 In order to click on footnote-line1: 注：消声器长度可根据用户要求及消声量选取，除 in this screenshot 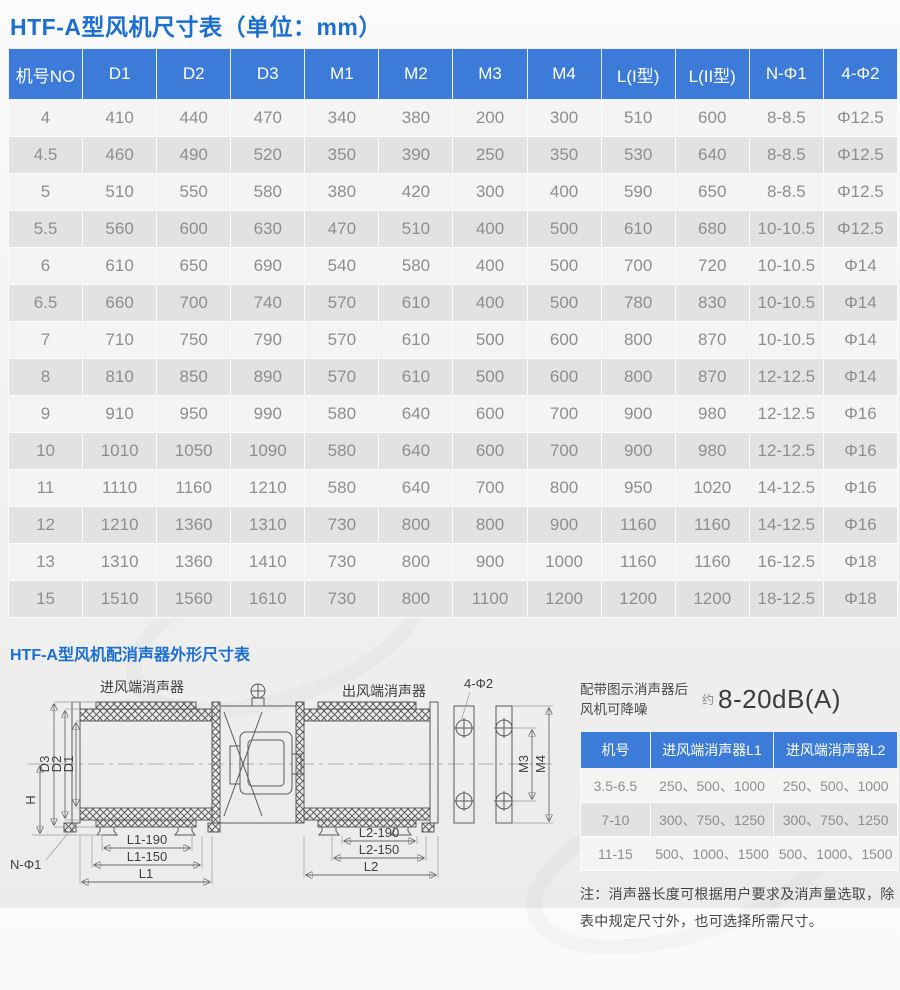, I will do `click(737, 894)`.